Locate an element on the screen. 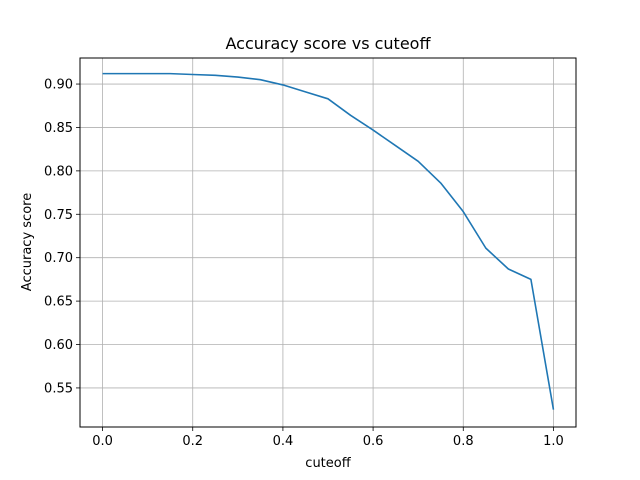  y-tick-label: 0.55 is located at coordinates (58, 388).